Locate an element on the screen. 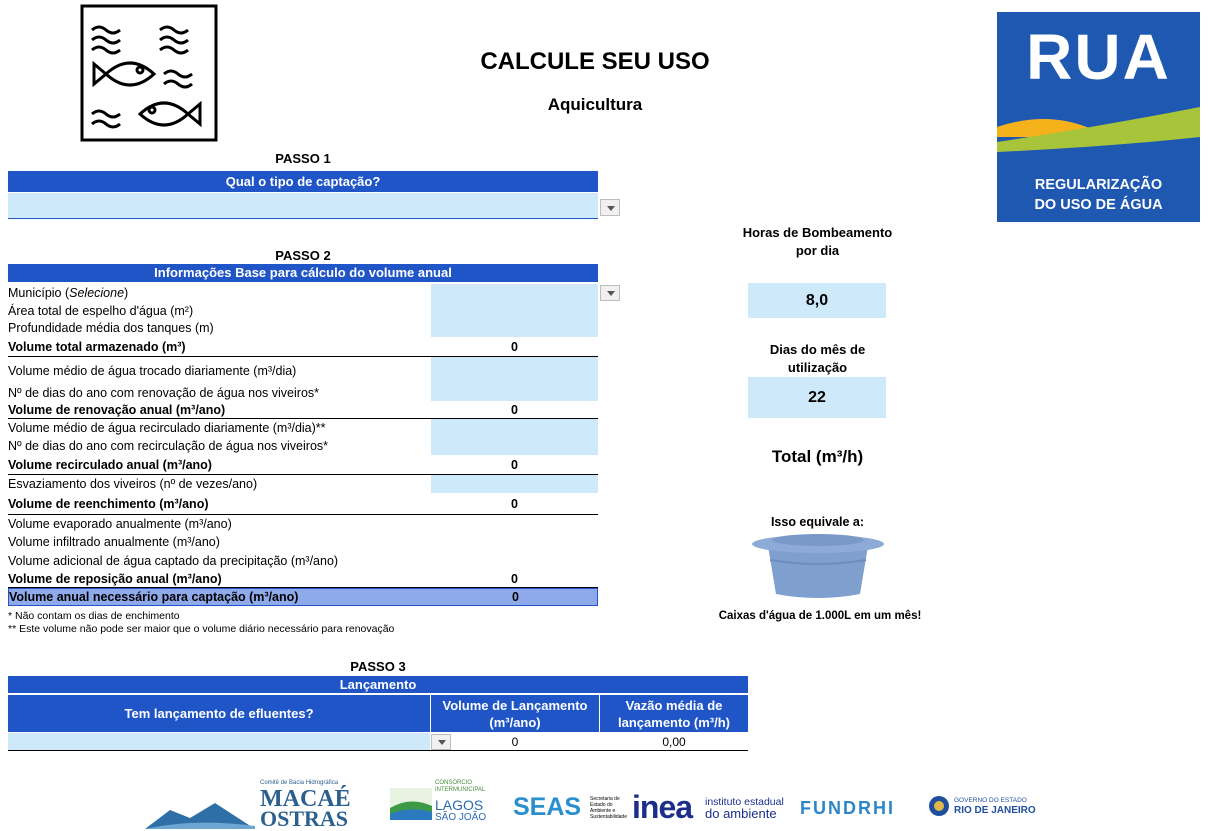 The image size is (1211, 831). row-label: Volume evaporado anualmente (m³/ano) is located at coordinates (120, 524).